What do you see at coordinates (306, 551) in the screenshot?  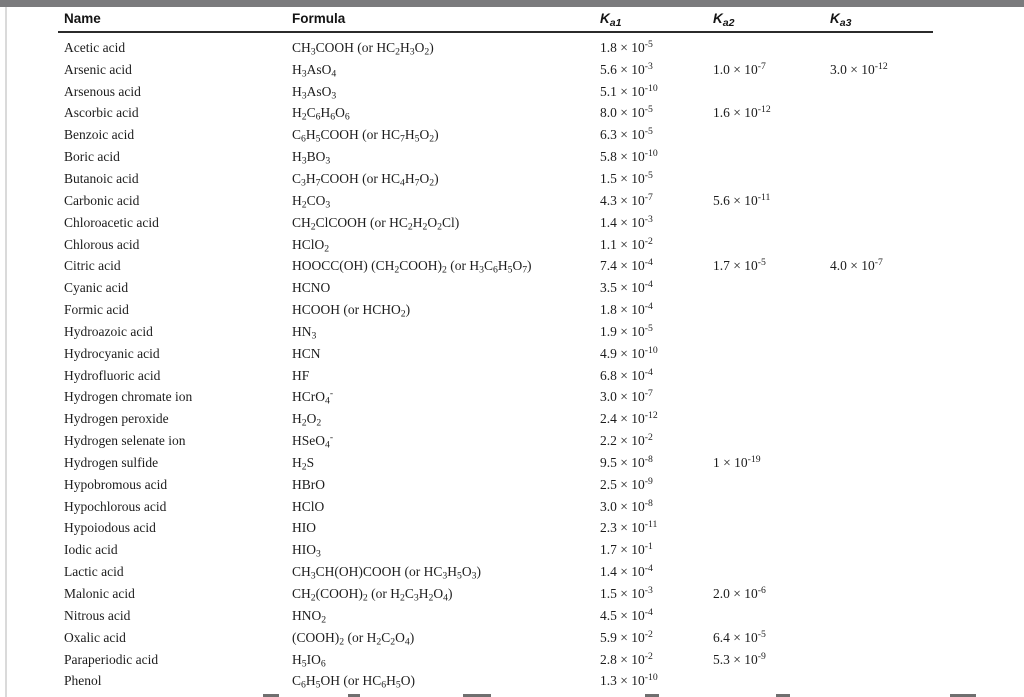 I see `formula-cell: HIO3` at bounding box center [306, 551].